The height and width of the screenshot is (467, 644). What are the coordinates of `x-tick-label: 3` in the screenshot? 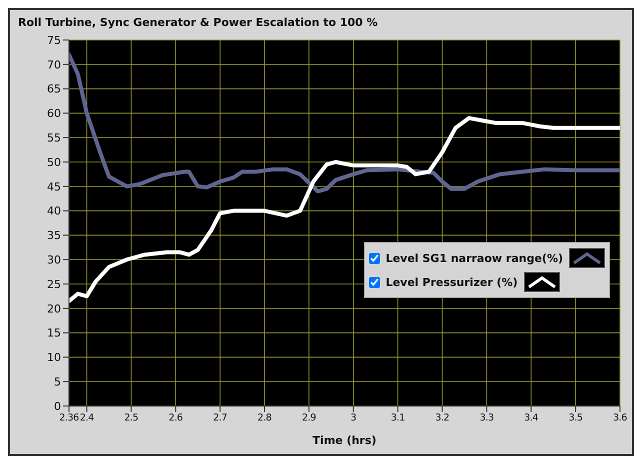 It's located at (353, 418).